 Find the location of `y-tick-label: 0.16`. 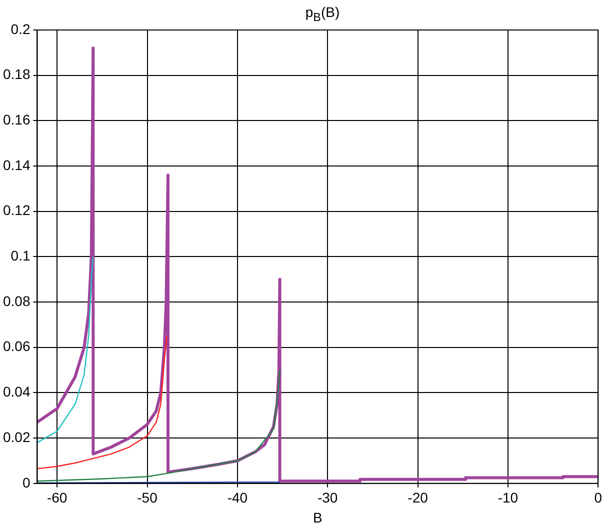

y-tick-label: 0.16 is located at coordinates (16, 120).